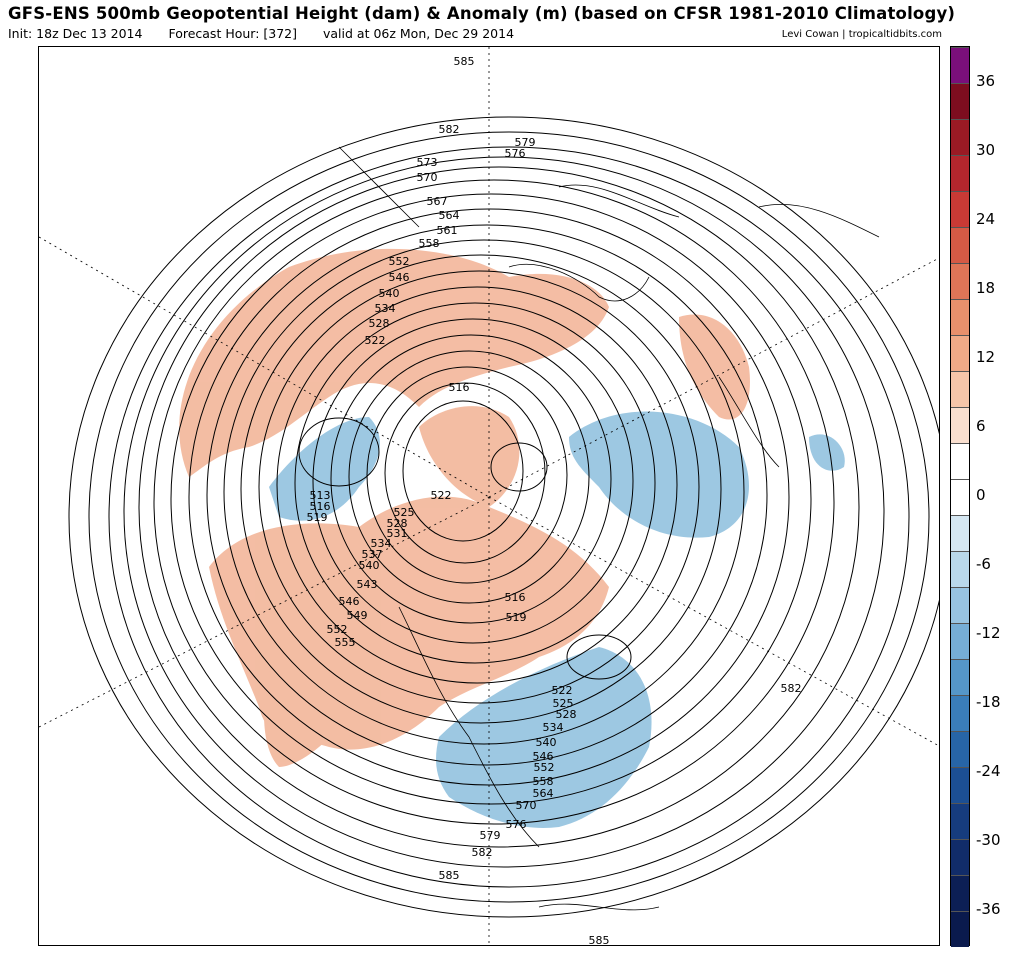 This screenshot has height=975, width=1024. Describe the element at coordinates (986, 288) in the screenshot. I see `colorbar-label: 18` at that location.